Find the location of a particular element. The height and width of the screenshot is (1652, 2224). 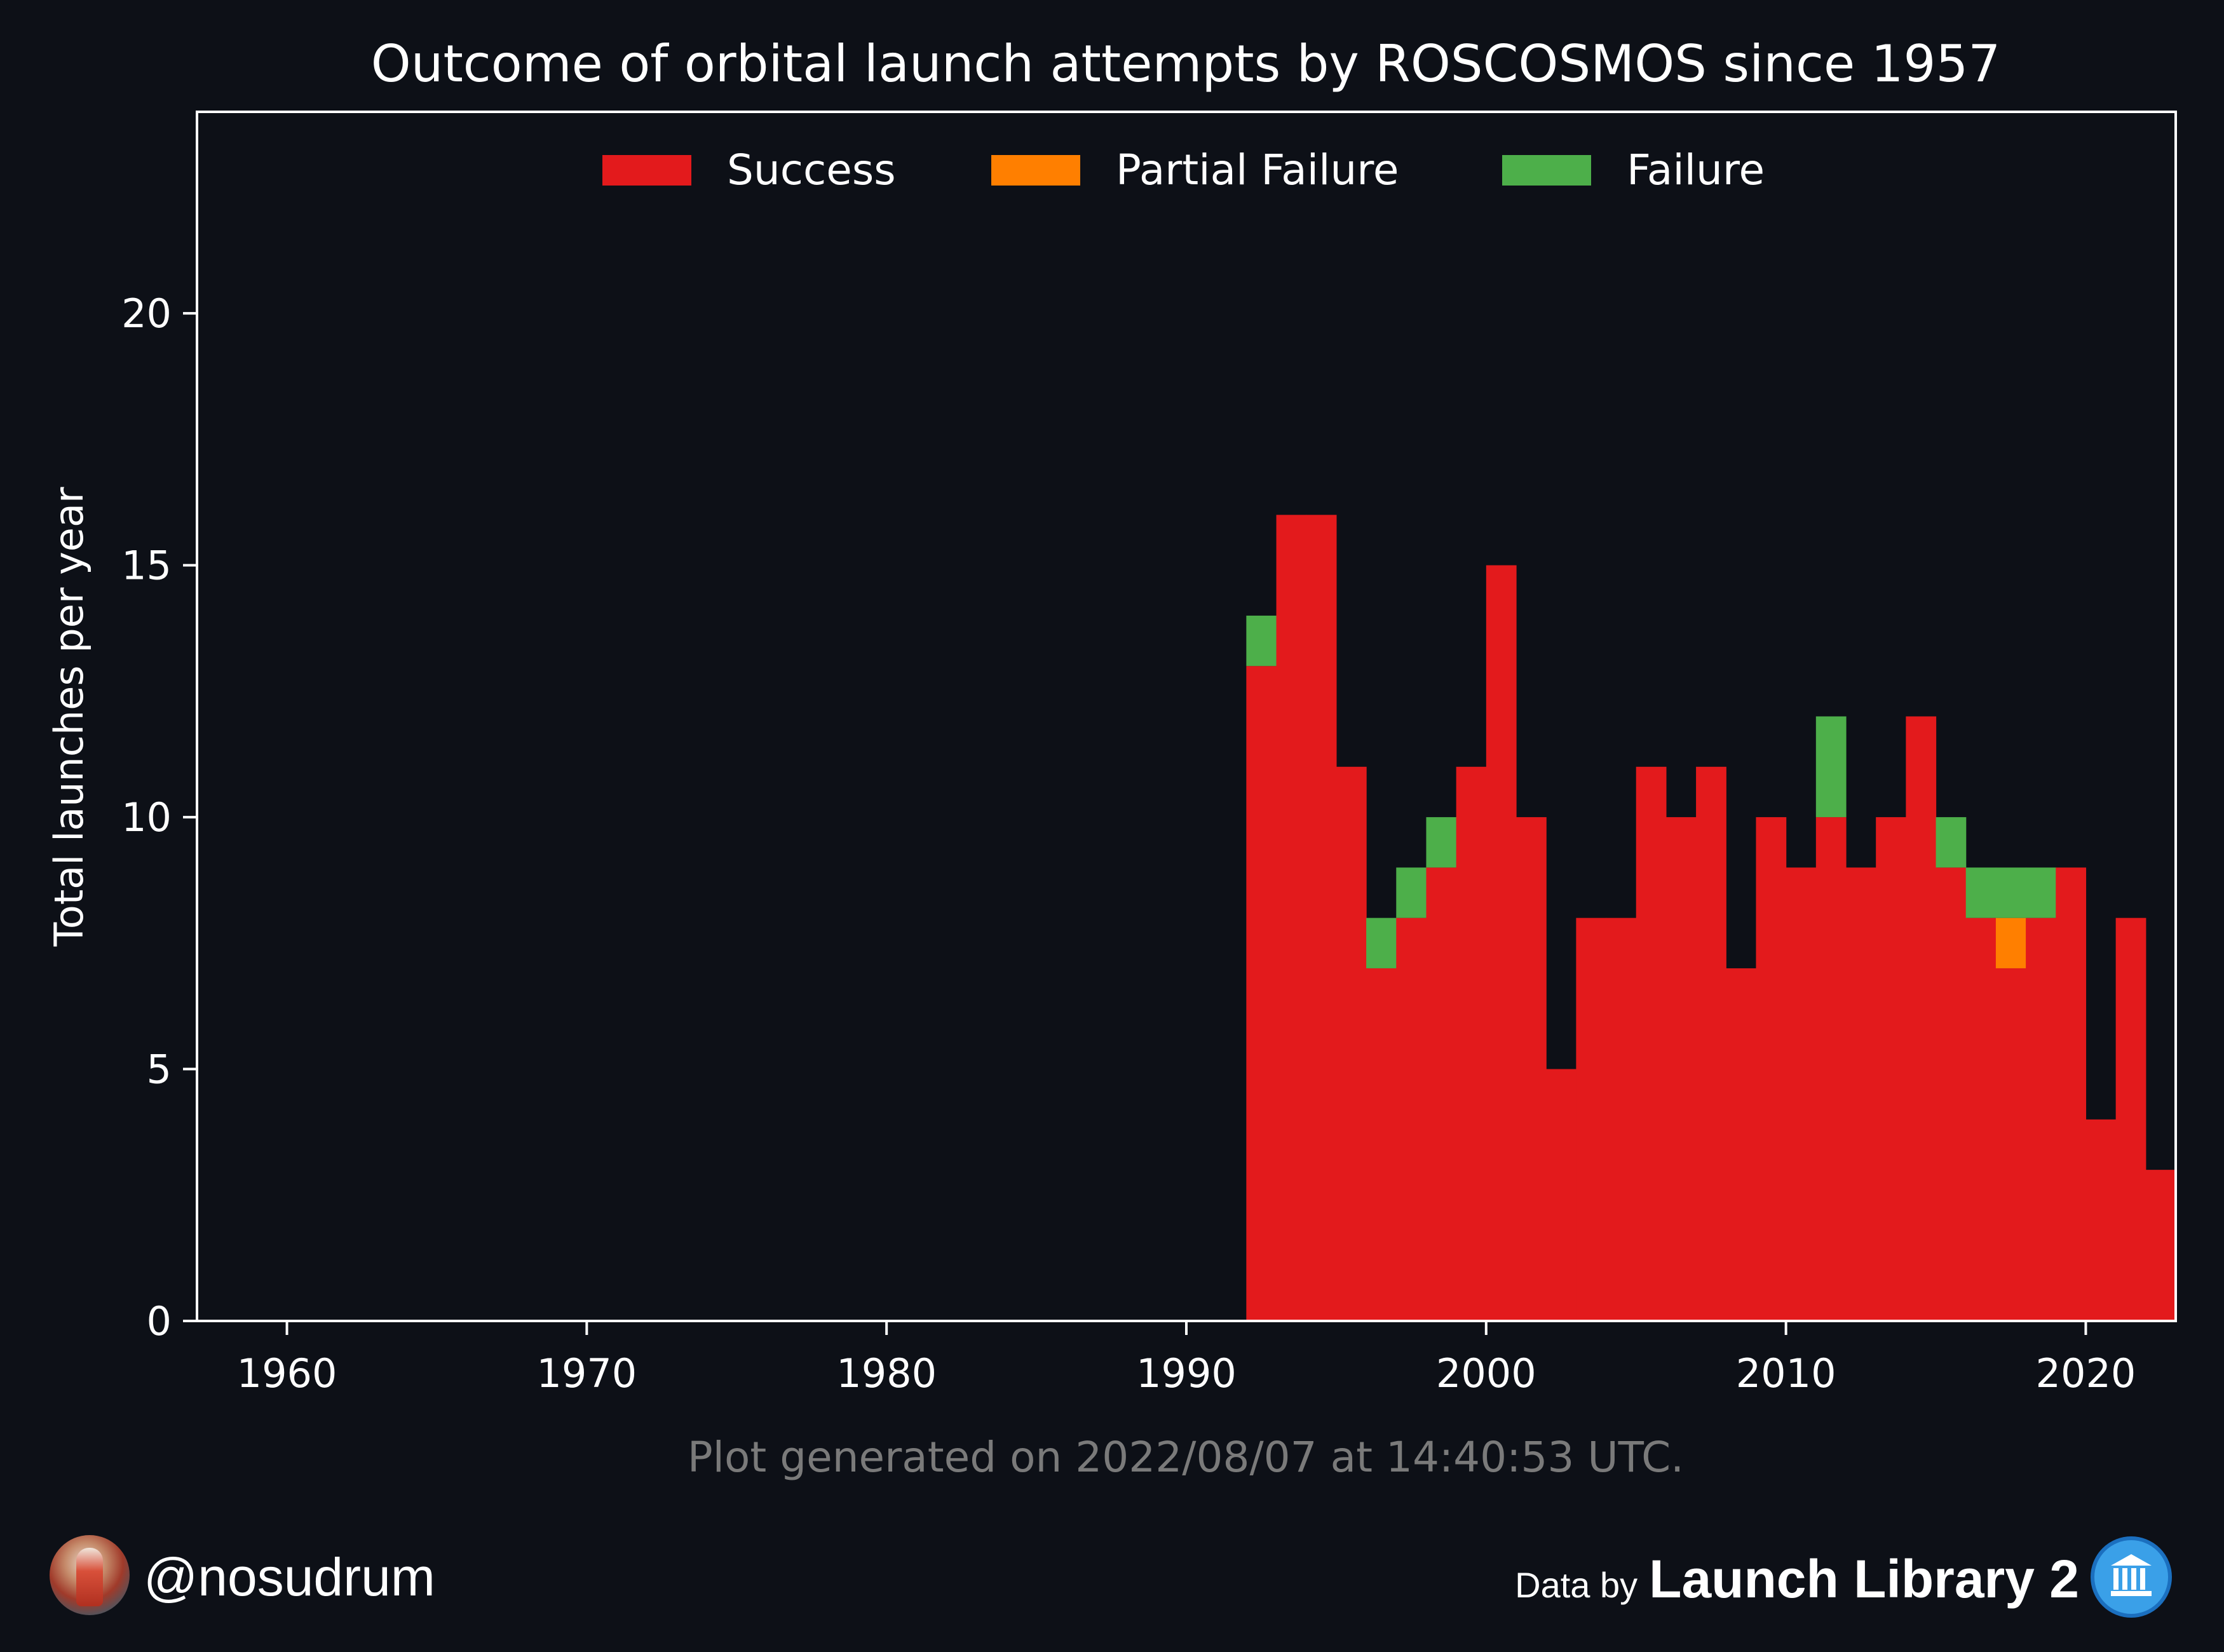

bar-failure-1997 is located at coordinates (1411, 893).